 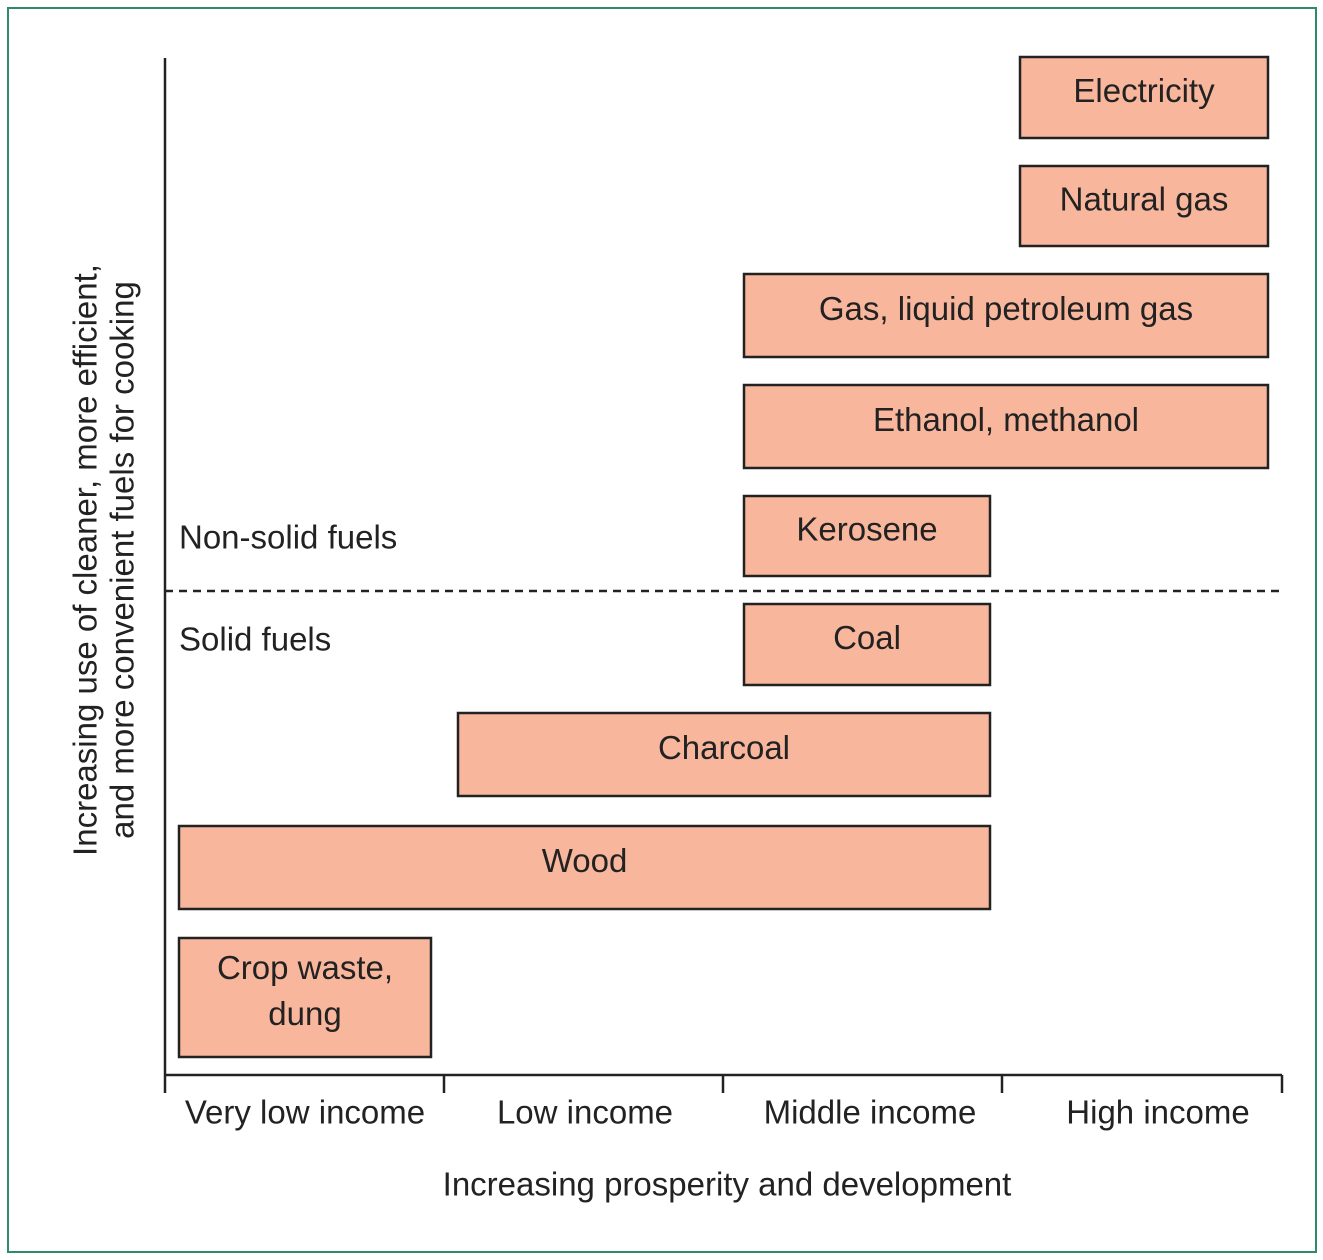 What do you see at coordinates (1006, 419) in the screenshot?
I see `fuel-label: Ethanol, methanol` at bounding box center [1006, 419].